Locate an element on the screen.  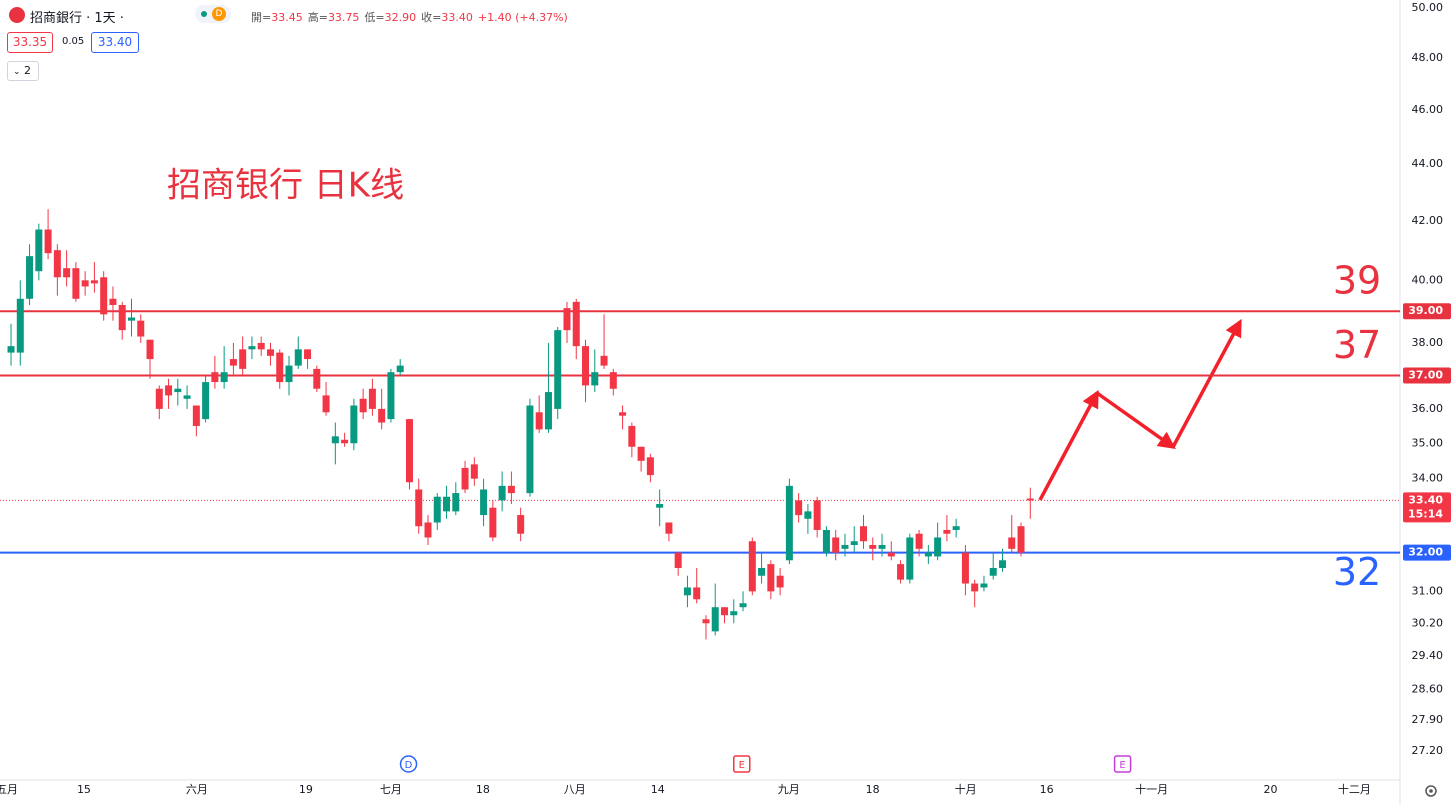
x-tick-label: 20 is located at coordinates (1270, 789).